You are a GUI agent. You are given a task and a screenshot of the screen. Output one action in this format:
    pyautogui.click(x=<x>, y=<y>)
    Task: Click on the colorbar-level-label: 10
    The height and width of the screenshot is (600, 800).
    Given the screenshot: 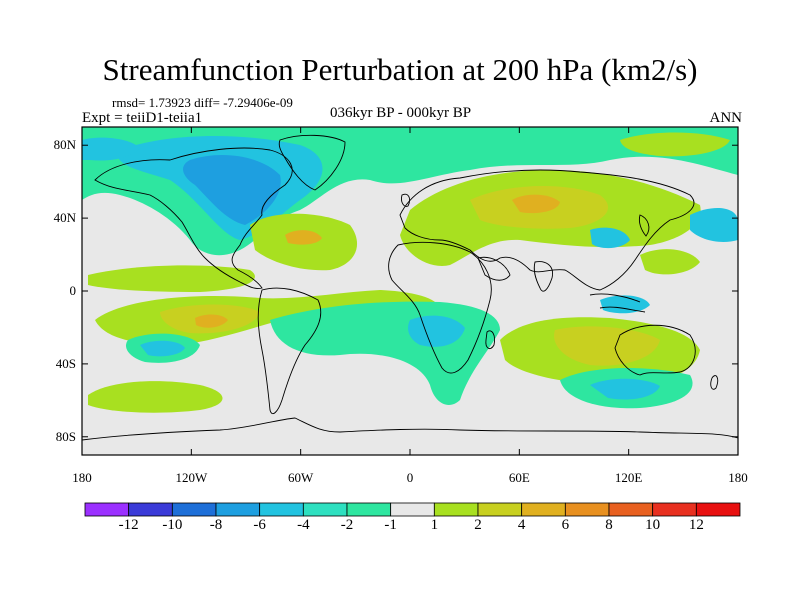 What is the action you would take?
    pyautogui.click(x=653, y=525)
    